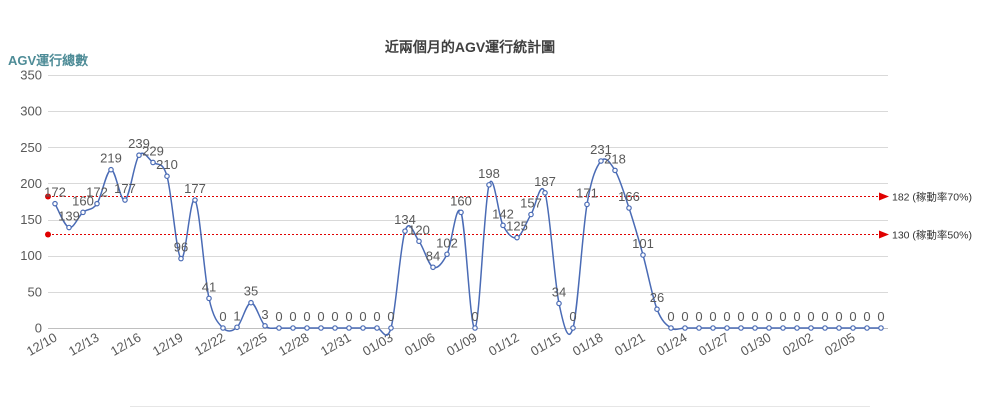 The height and width of the screenshot is (409, 986). What do you see at coordinates (97, 192) in the screenshot?
I see `data-label: 172` at bounding box center [97, 192].